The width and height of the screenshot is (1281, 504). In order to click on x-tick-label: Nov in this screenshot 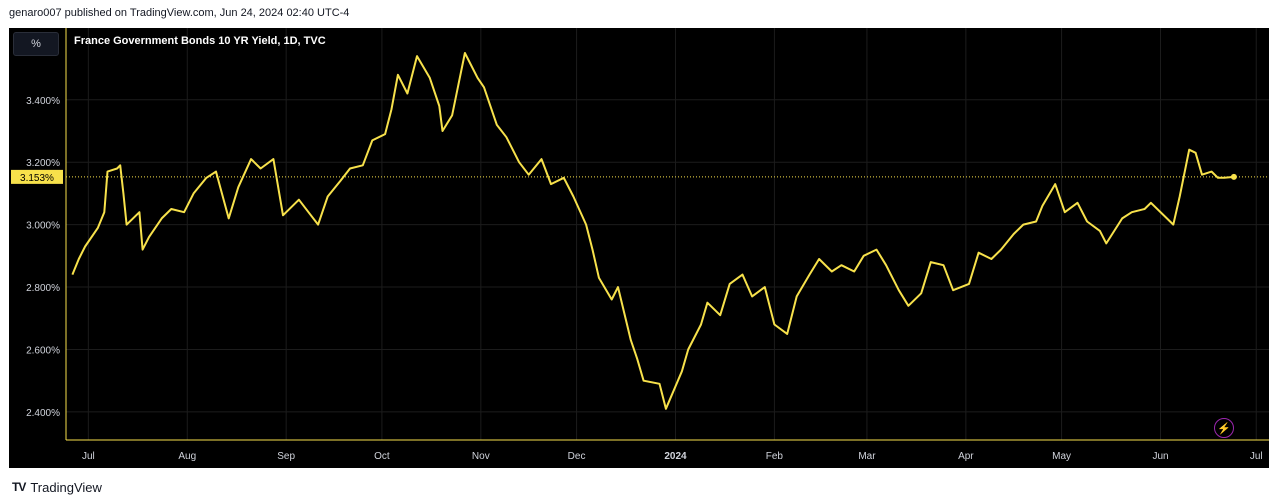, I will do `click(481, 456)`.